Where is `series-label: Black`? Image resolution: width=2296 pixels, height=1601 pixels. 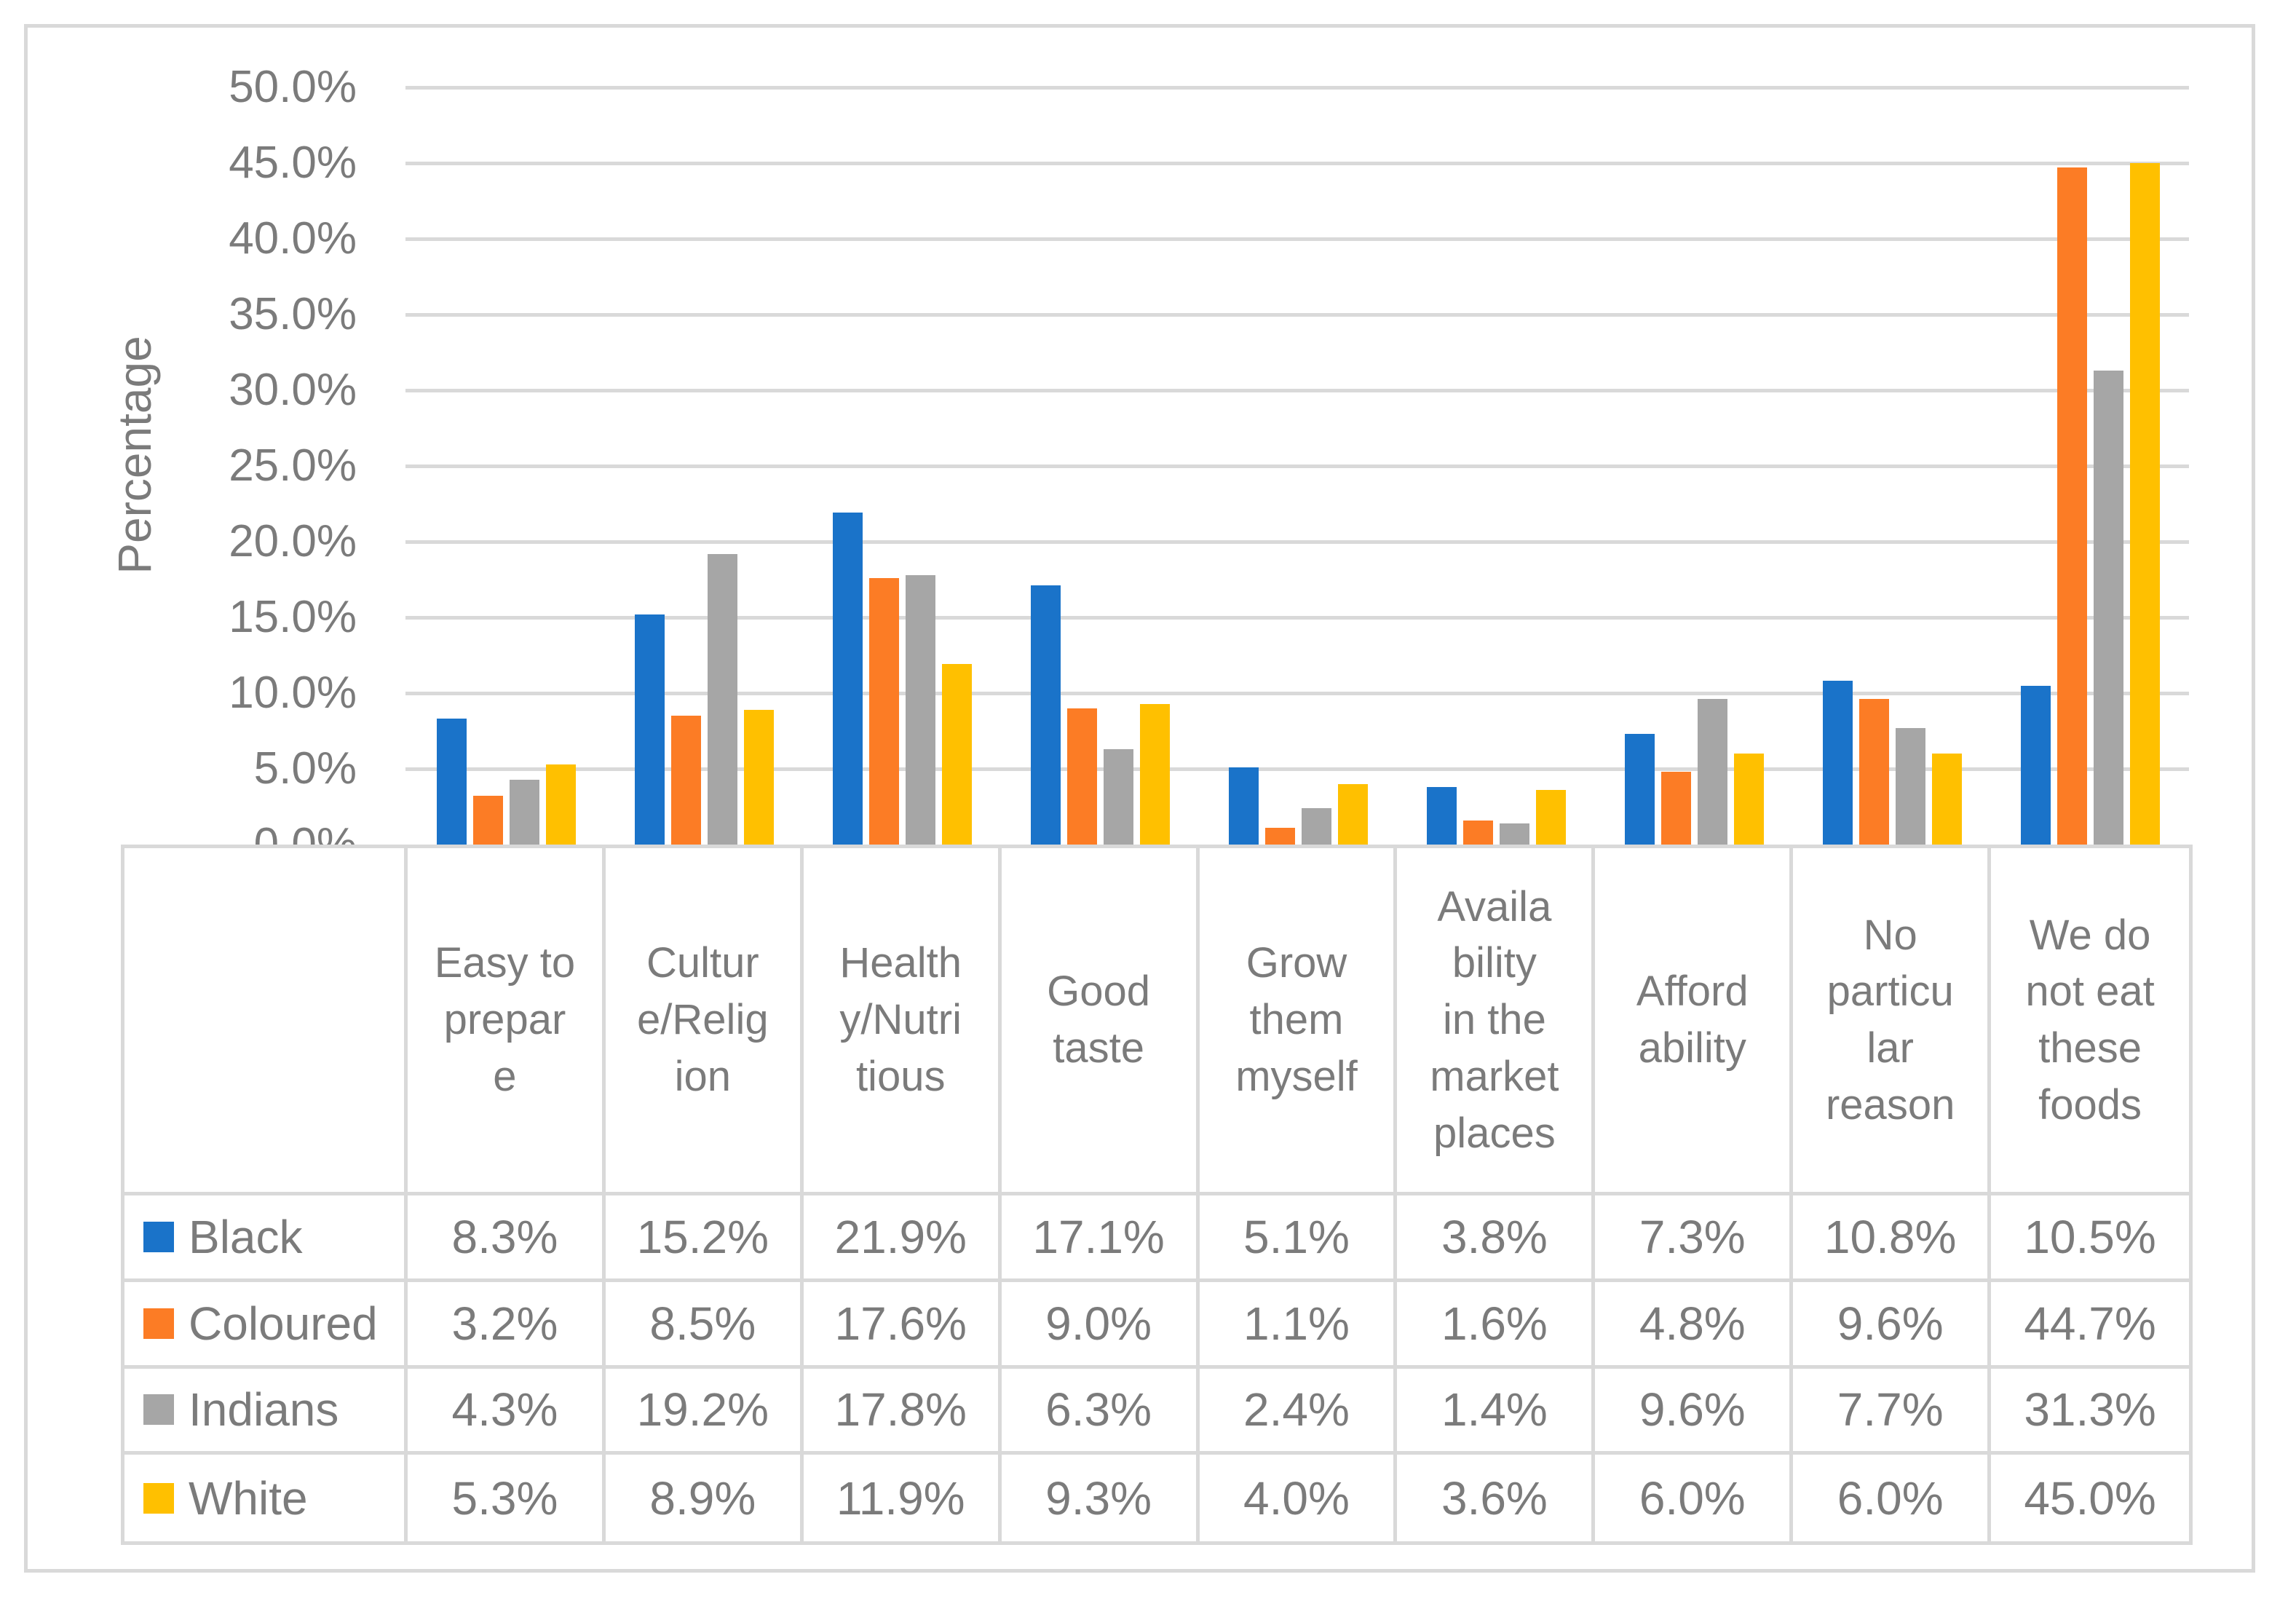
series-label: Black is located at coordinates (246, 1236).